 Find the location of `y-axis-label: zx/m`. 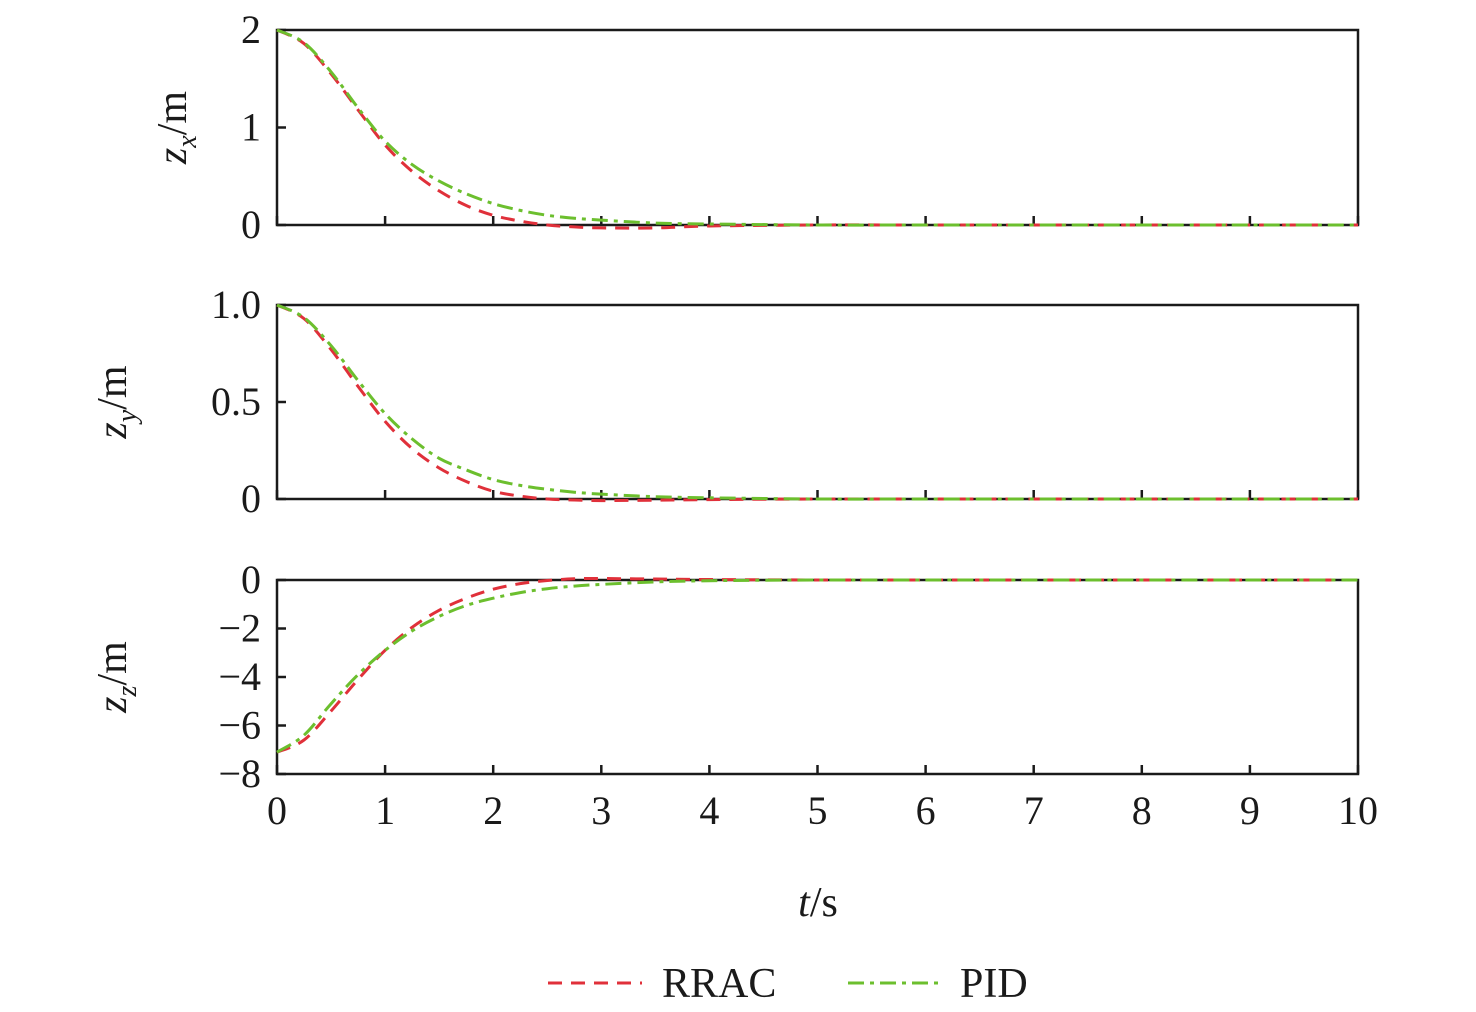

y-axis-label: zx/m is located at coordinates (176, 128).